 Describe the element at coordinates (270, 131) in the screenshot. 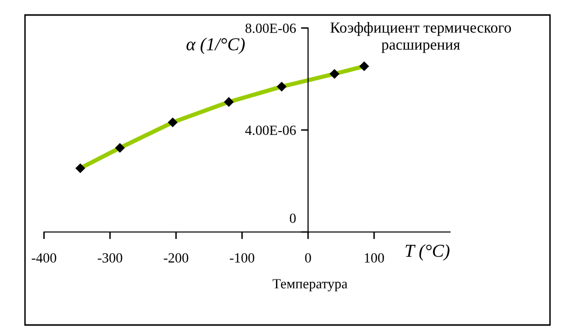

I see `y-tick-label: 4.00E-06` at that location.